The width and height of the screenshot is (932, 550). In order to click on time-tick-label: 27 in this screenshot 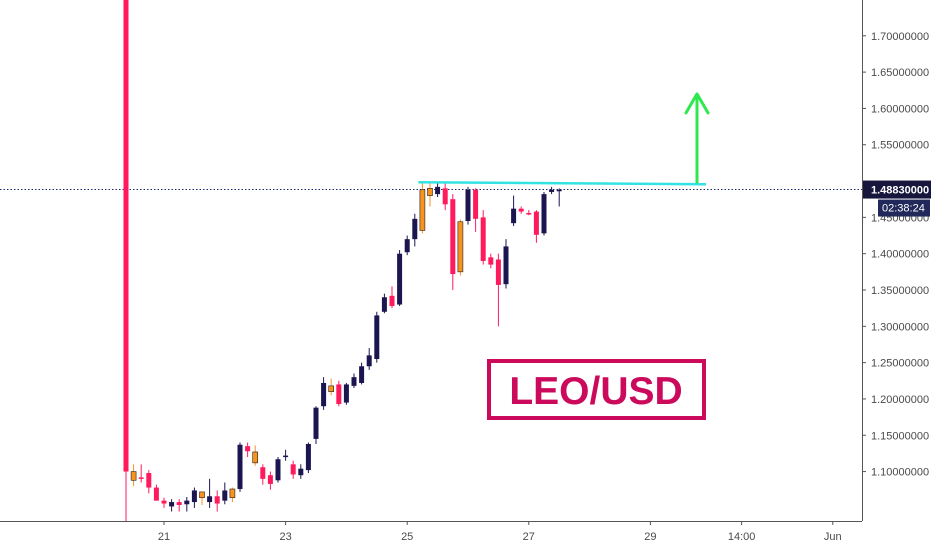, I will do `click(529, 537)`.